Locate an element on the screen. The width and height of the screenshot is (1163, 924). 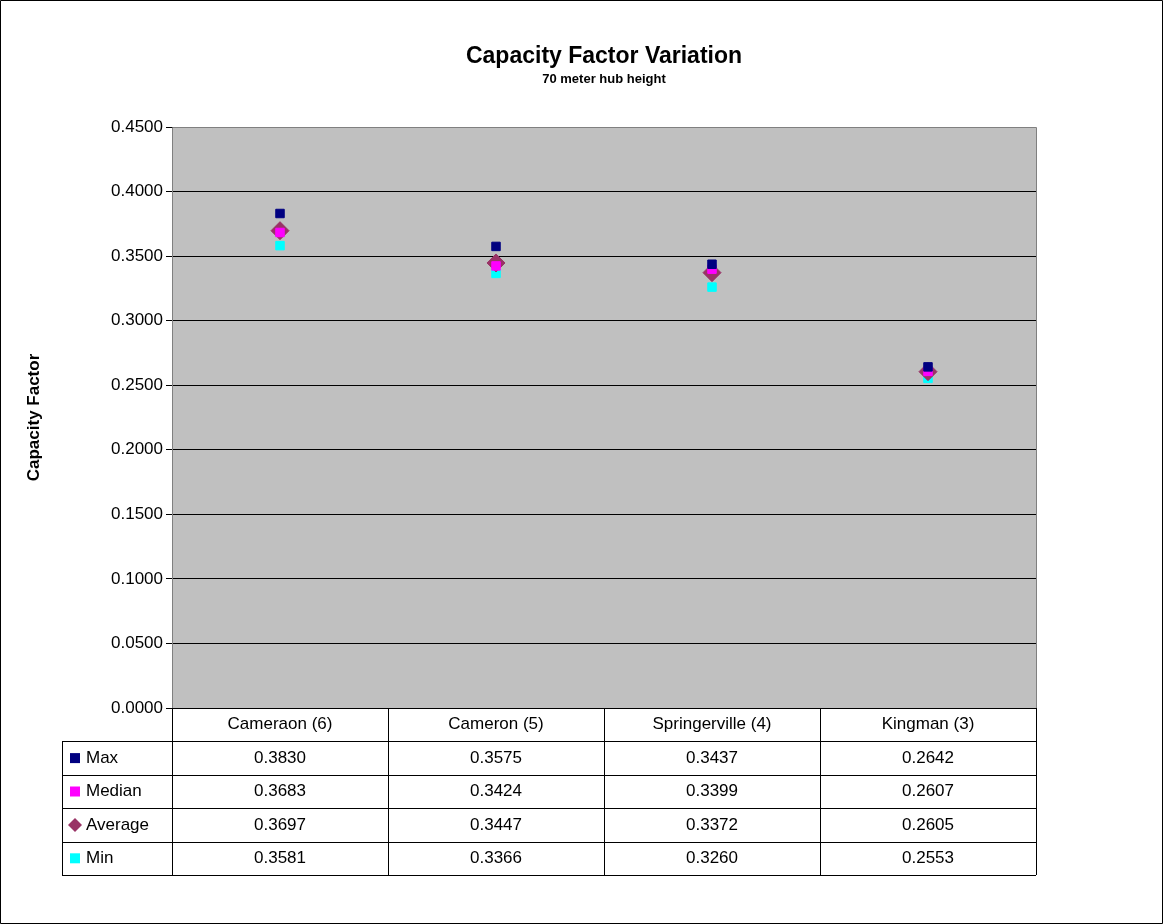
data-label: 0.3399 is located at coordinates (712, 791).